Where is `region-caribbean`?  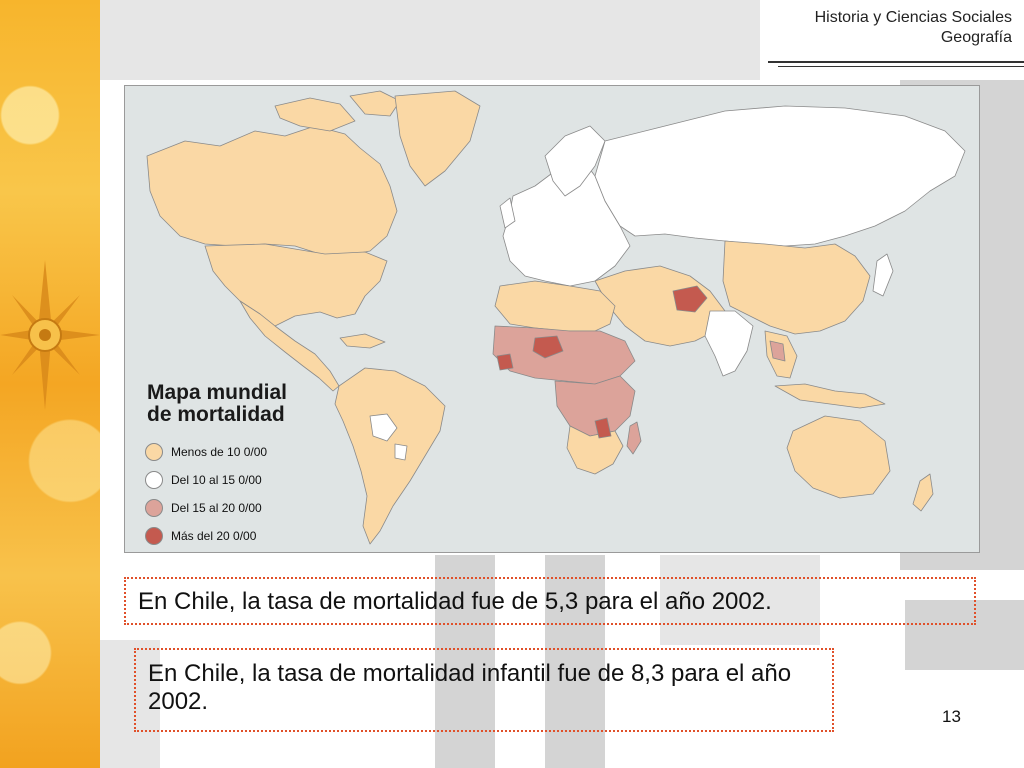 region-caribbean is located at coordinates (362, 341).